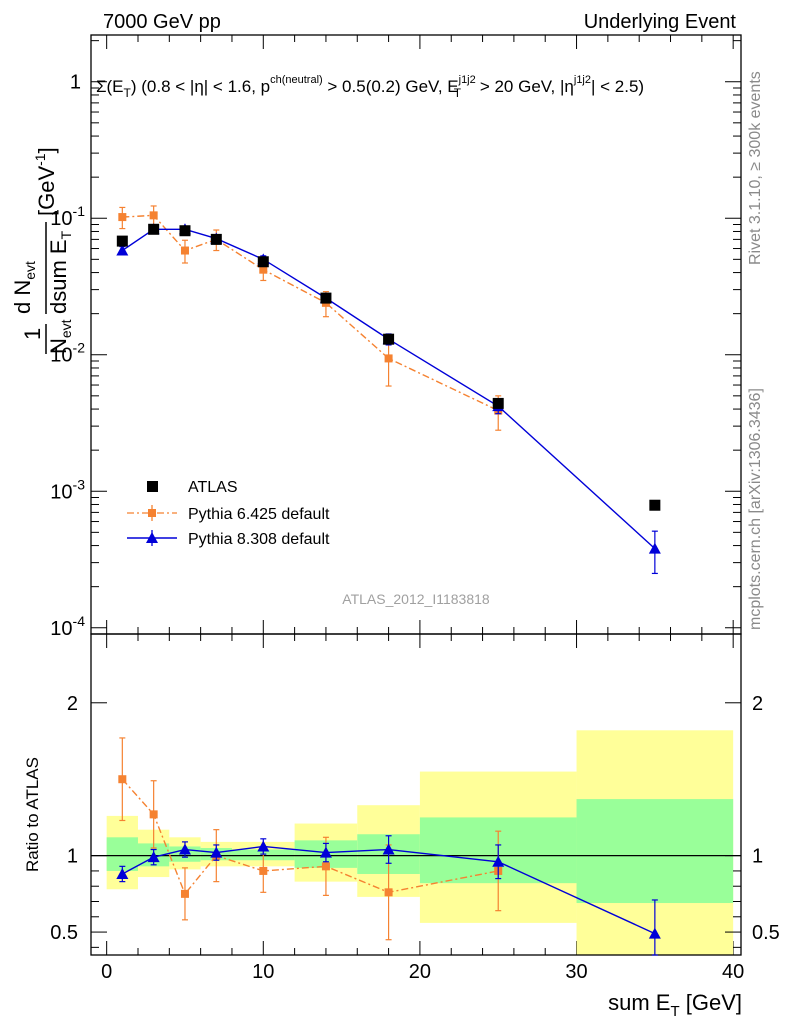  I want to click on header-left: 7000 GeV pp, so click(162, 22).